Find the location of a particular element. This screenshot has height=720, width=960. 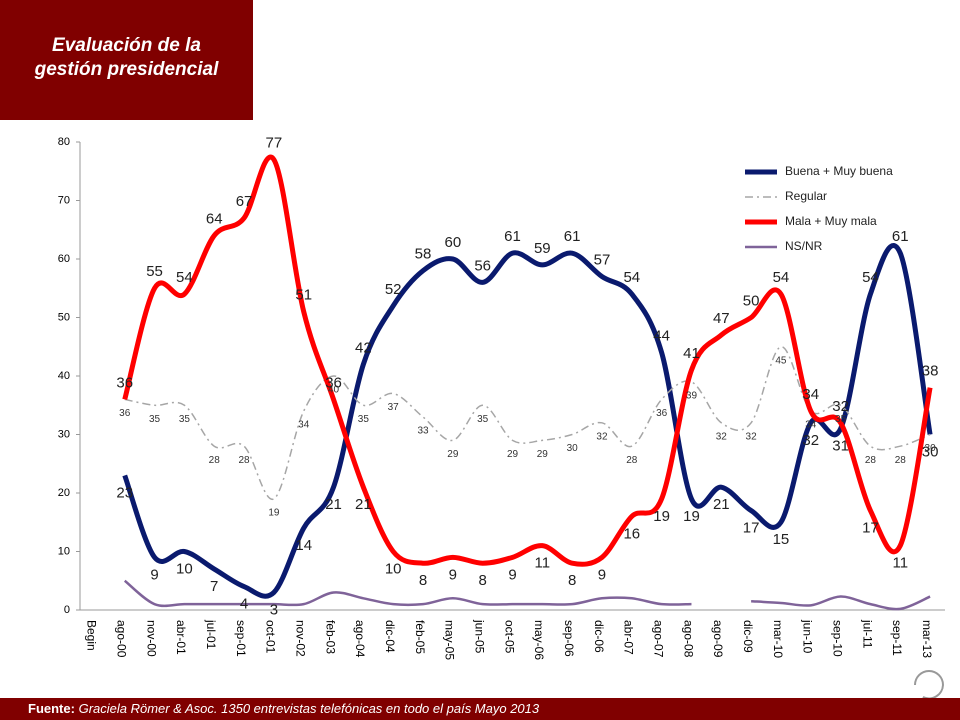

y-tick-label: 30 is located at coordinates (64, 434).